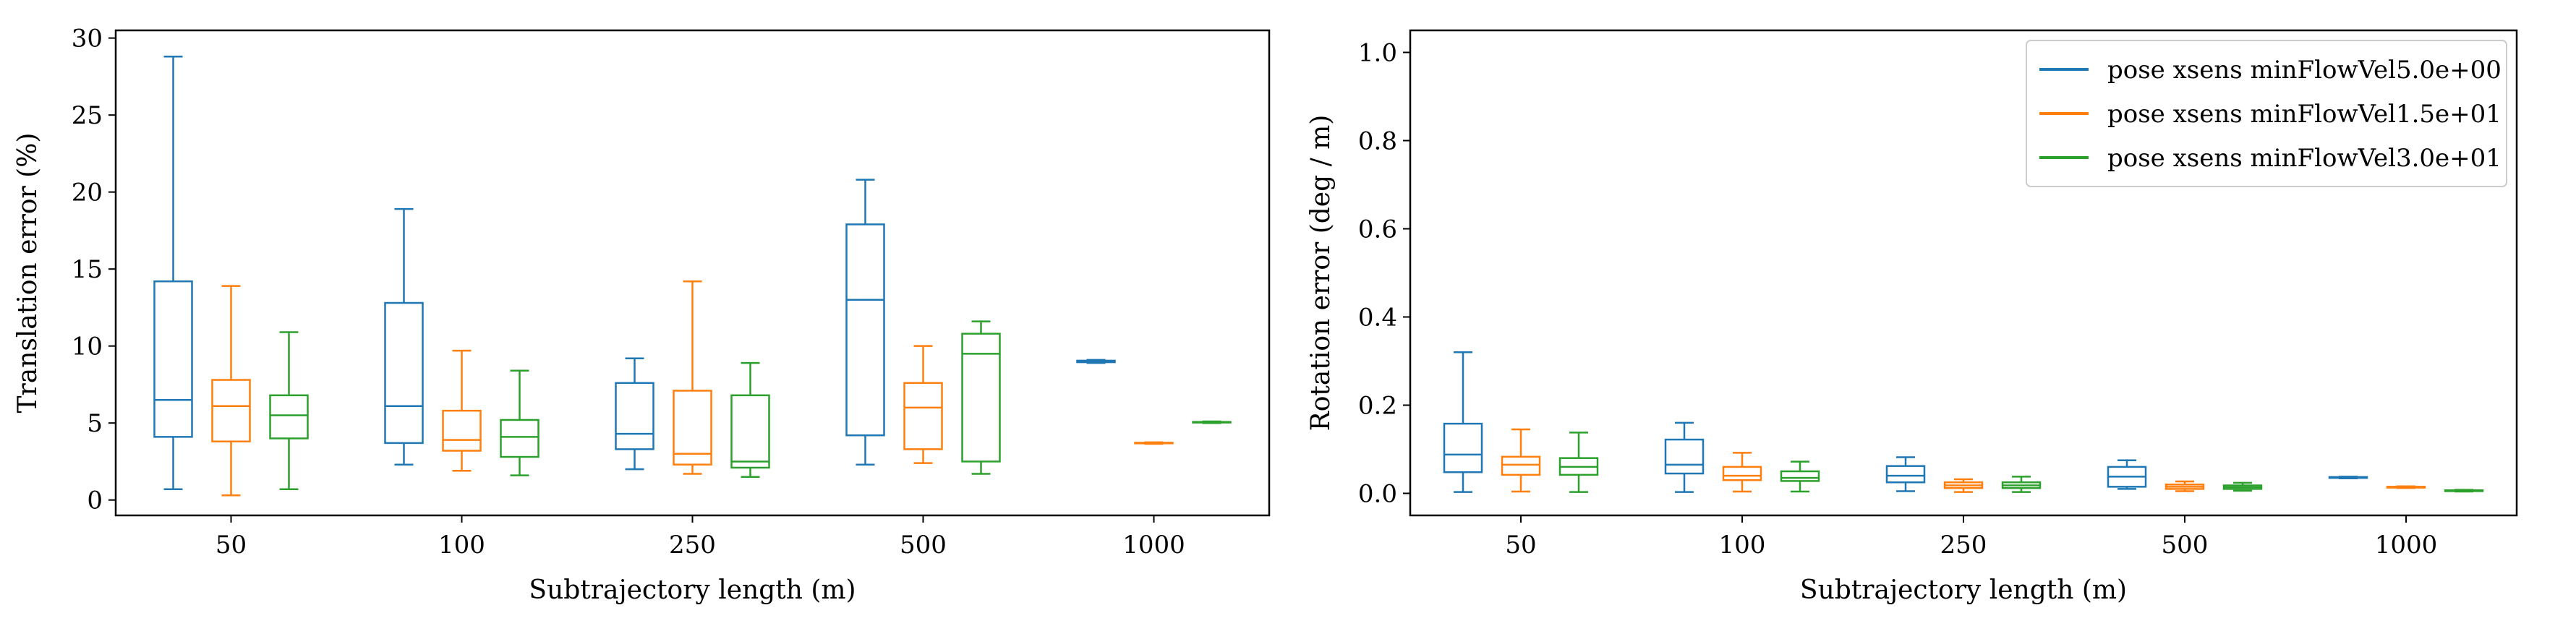 The width and height of the screenshot is (2576, 626). Describe the element at coordinates (87, 347) in the screenshot. I see `y-tick-label: 10` at that location.